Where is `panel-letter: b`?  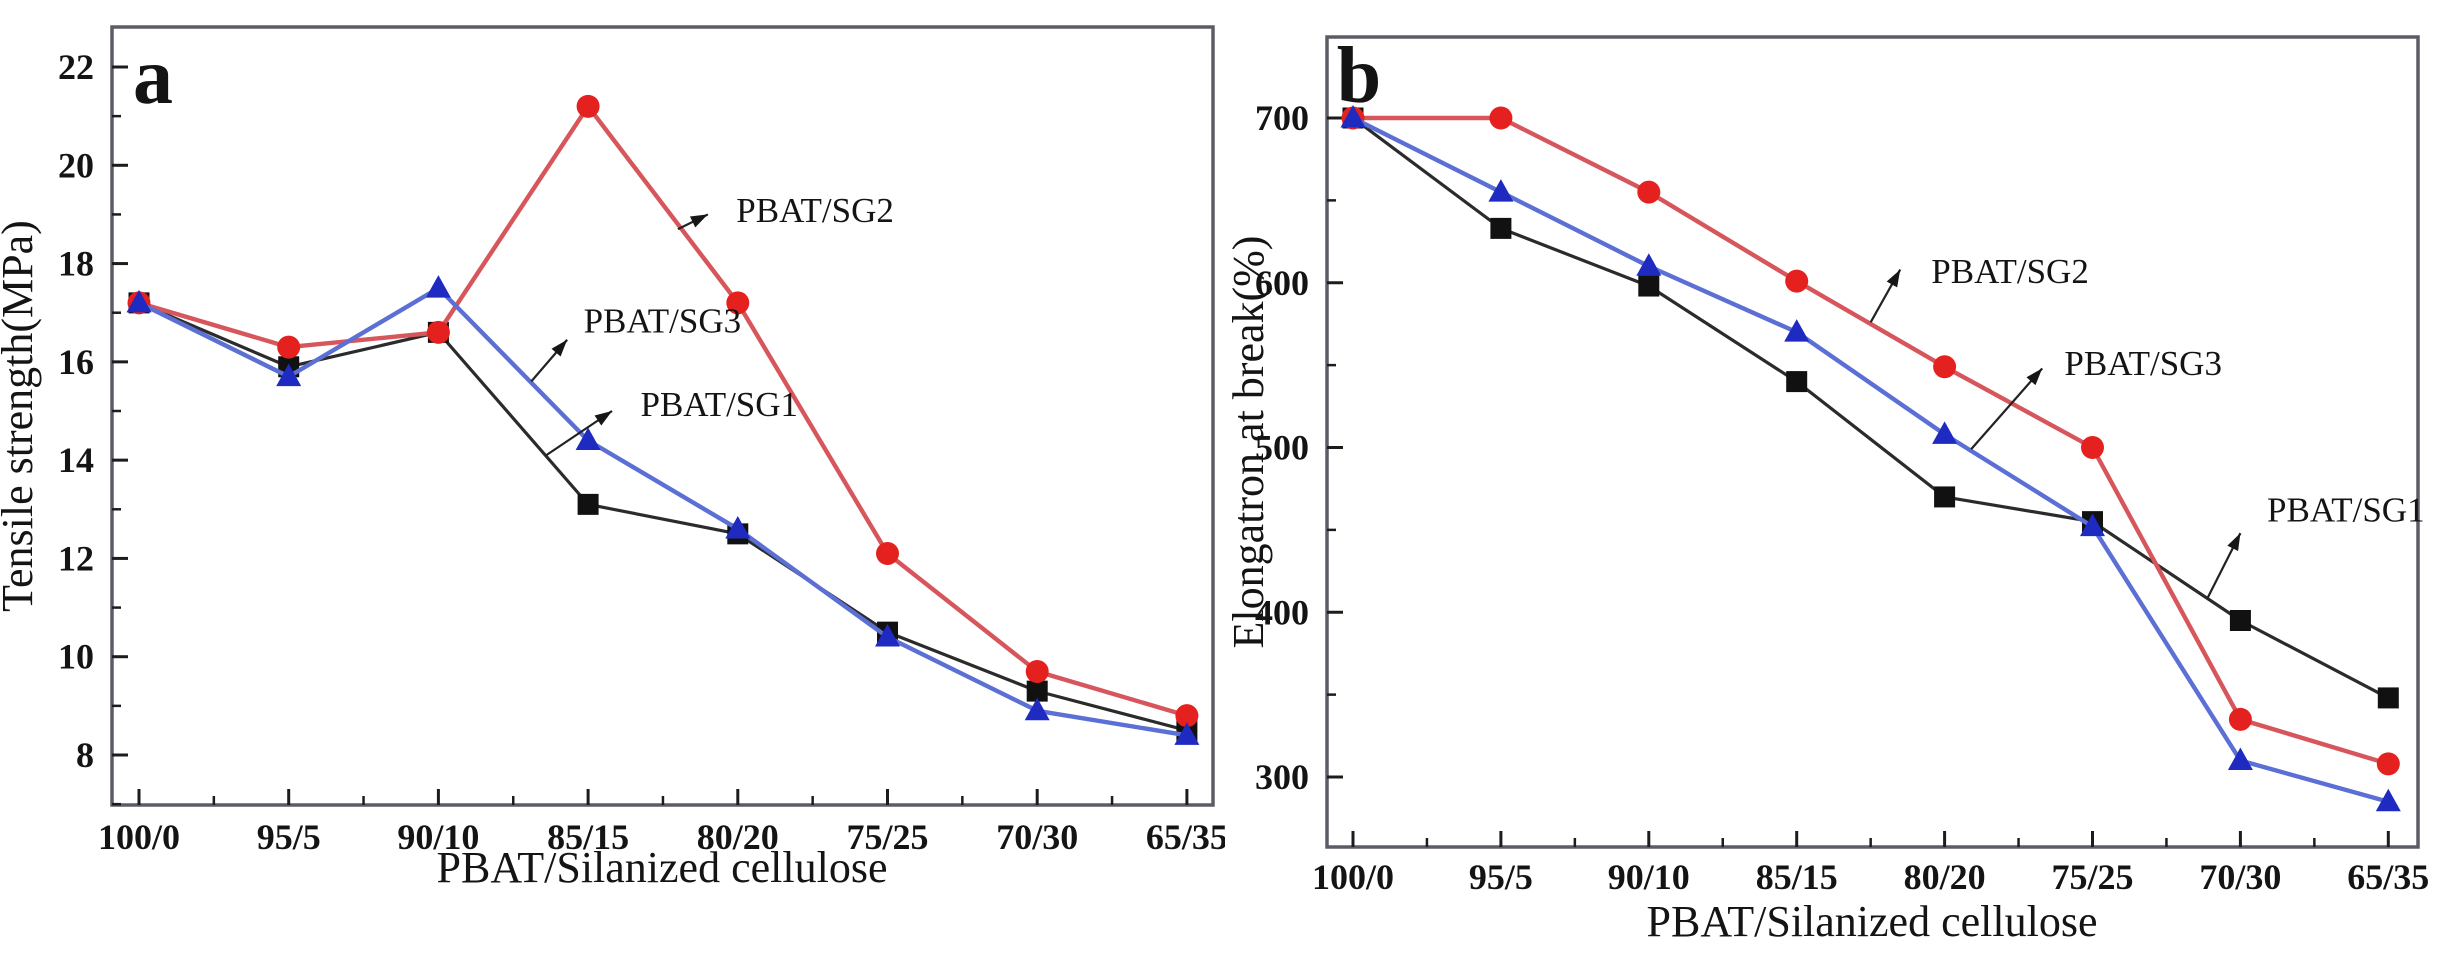 panel-letter: b is located at coordinates (1359, 76).